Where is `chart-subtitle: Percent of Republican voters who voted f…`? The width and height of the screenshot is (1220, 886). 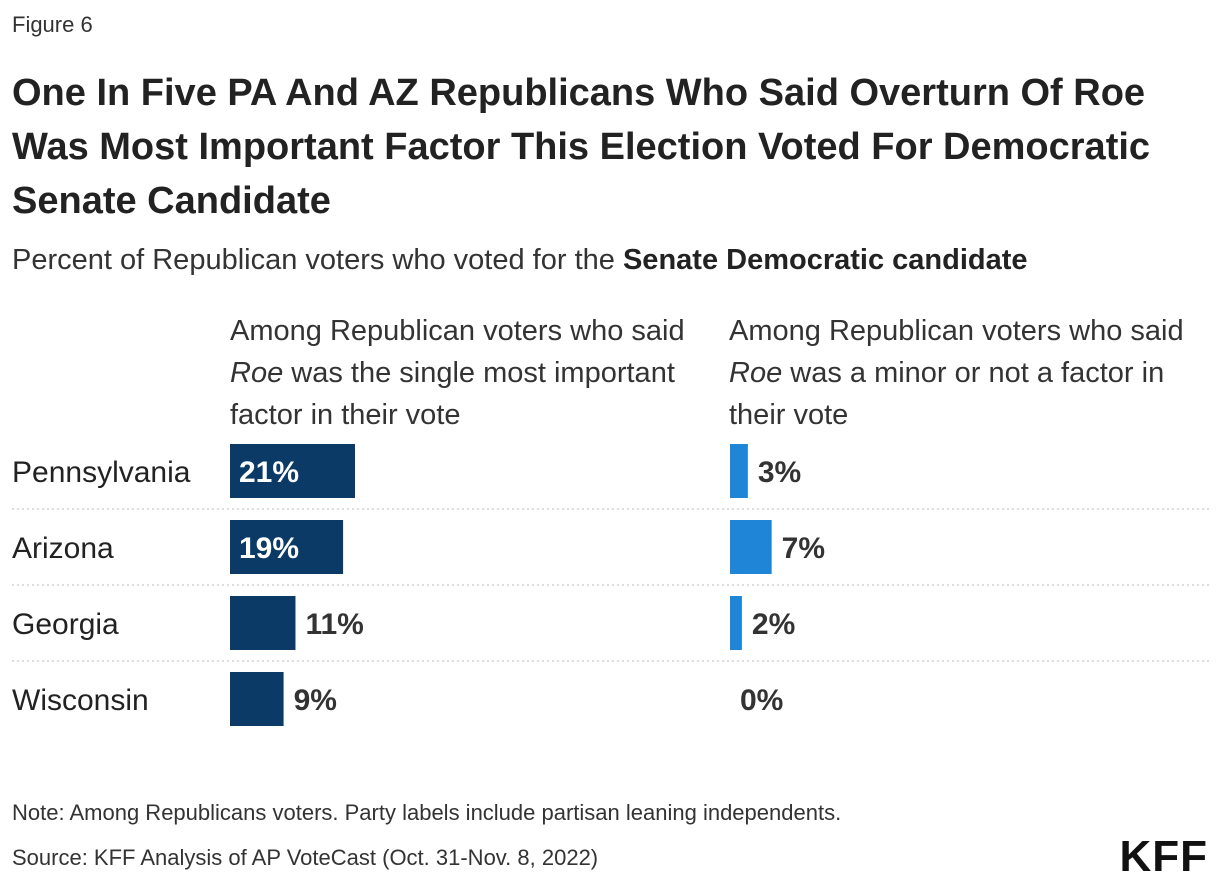 chart-subtitle: Percent of Republican voters who voted f… is located at coordinates (520, 260).